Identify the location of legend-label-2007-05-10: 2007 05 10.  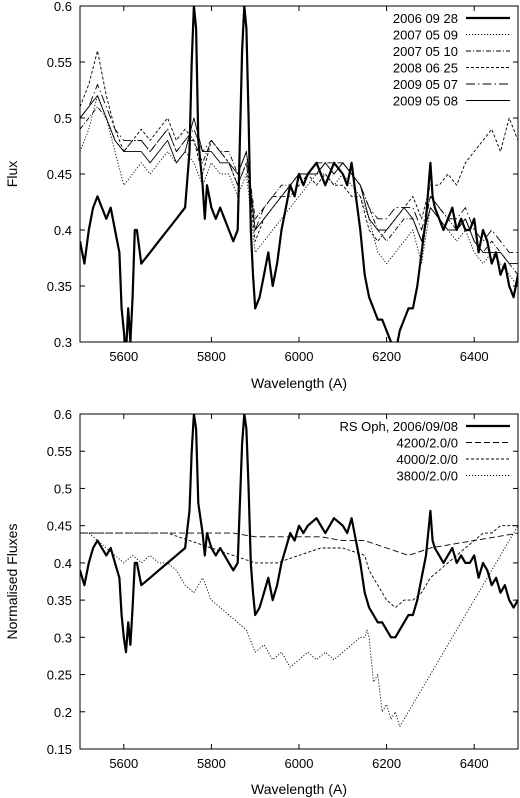
(425, 51).